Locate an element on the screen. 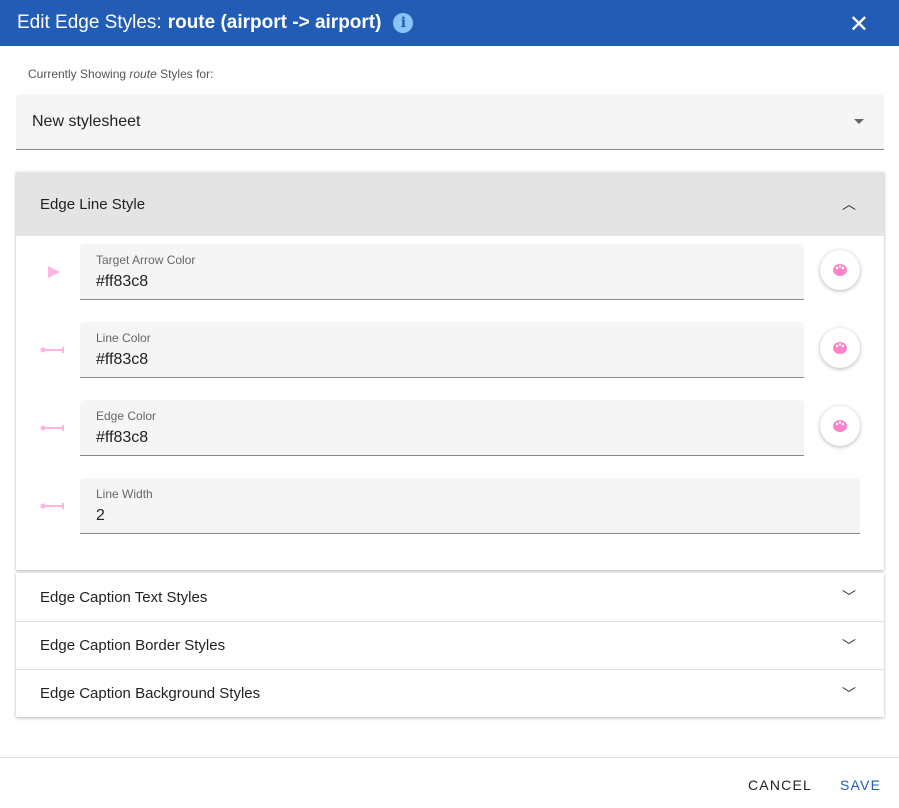  dialog-title-prefix: Edit Edge Styles: is located at coordinates (89, 22).